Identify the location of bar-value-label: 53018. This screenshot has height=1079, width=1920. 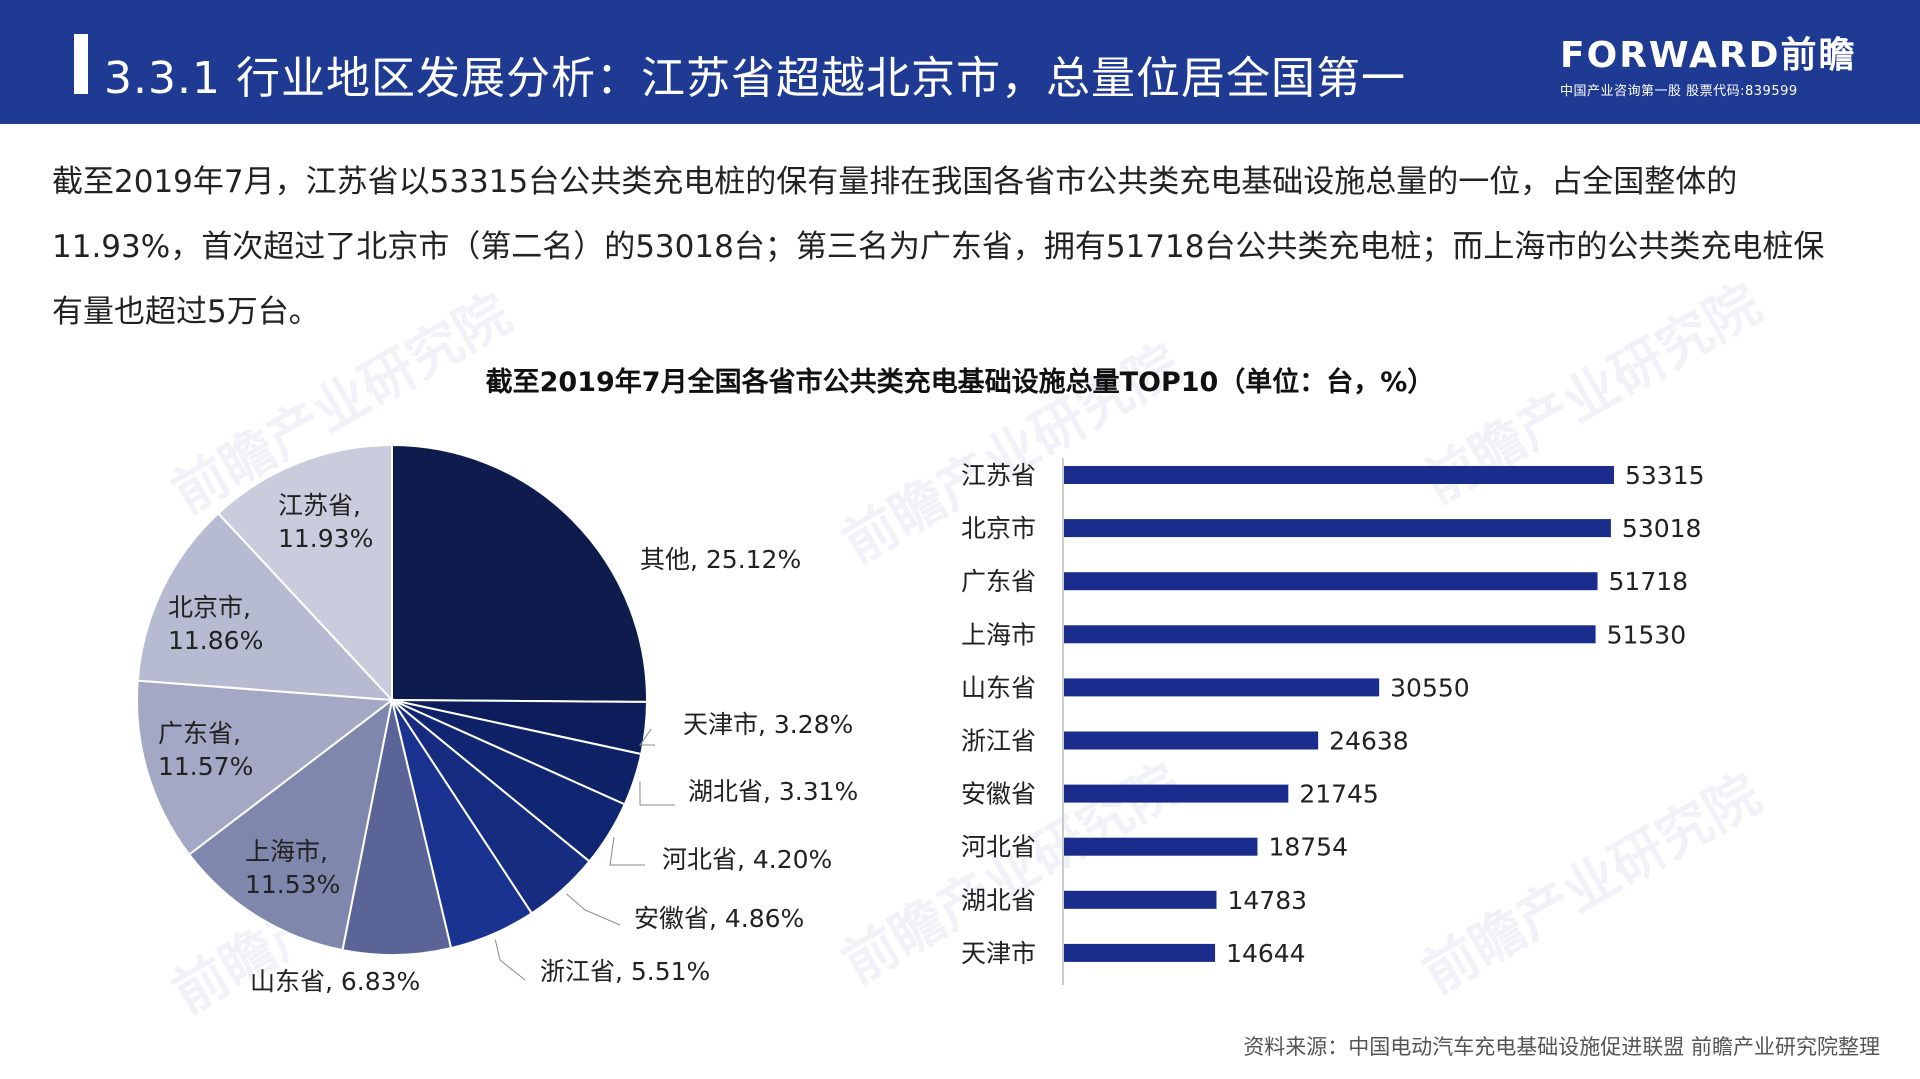
(1662, 528).